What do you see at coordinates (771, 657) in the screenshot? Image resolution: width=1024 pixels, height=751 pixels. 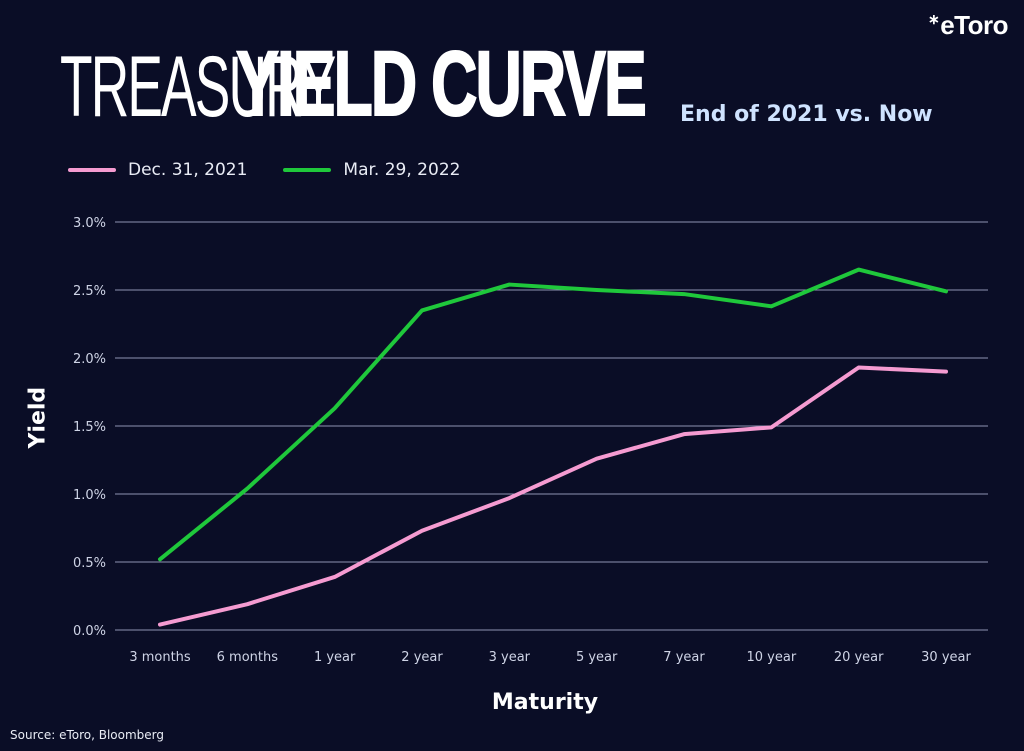 I see `x-tick-label: 10 year` at bounding box center [771, 657].